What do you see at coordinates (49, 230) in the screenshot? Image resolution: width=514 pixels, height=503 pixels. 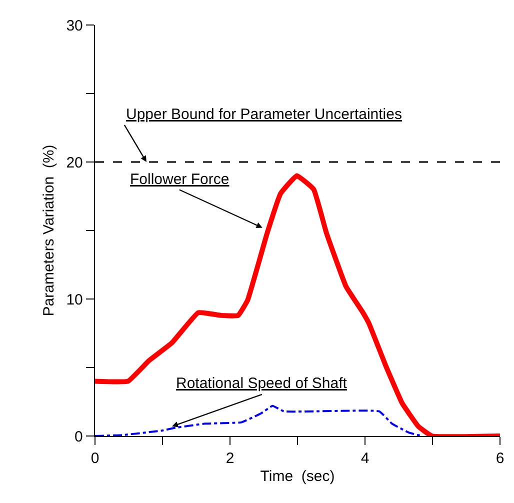 I see `y-axis-title: Parameters Variation (%)` at bounding box center [49, 230].